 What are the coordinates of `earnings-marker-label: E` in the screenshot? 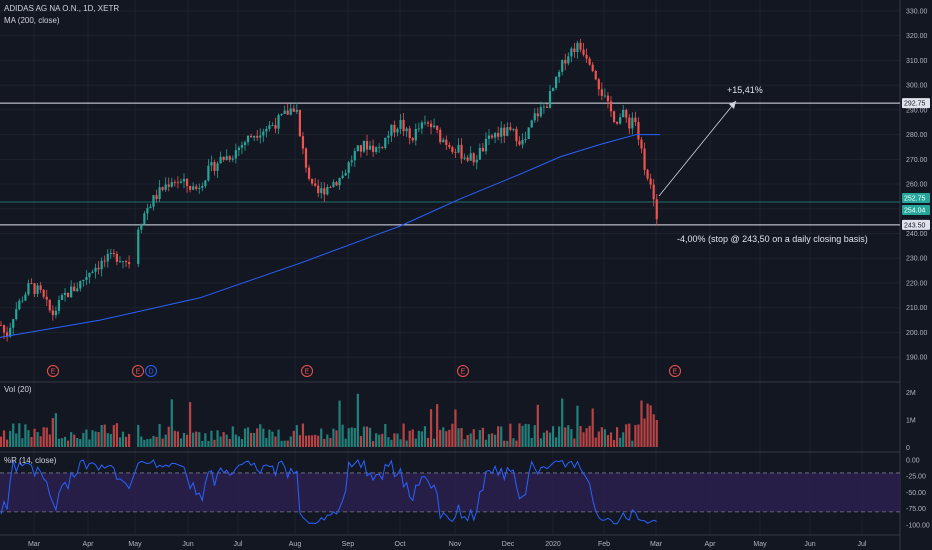 It's located at (53, 372).